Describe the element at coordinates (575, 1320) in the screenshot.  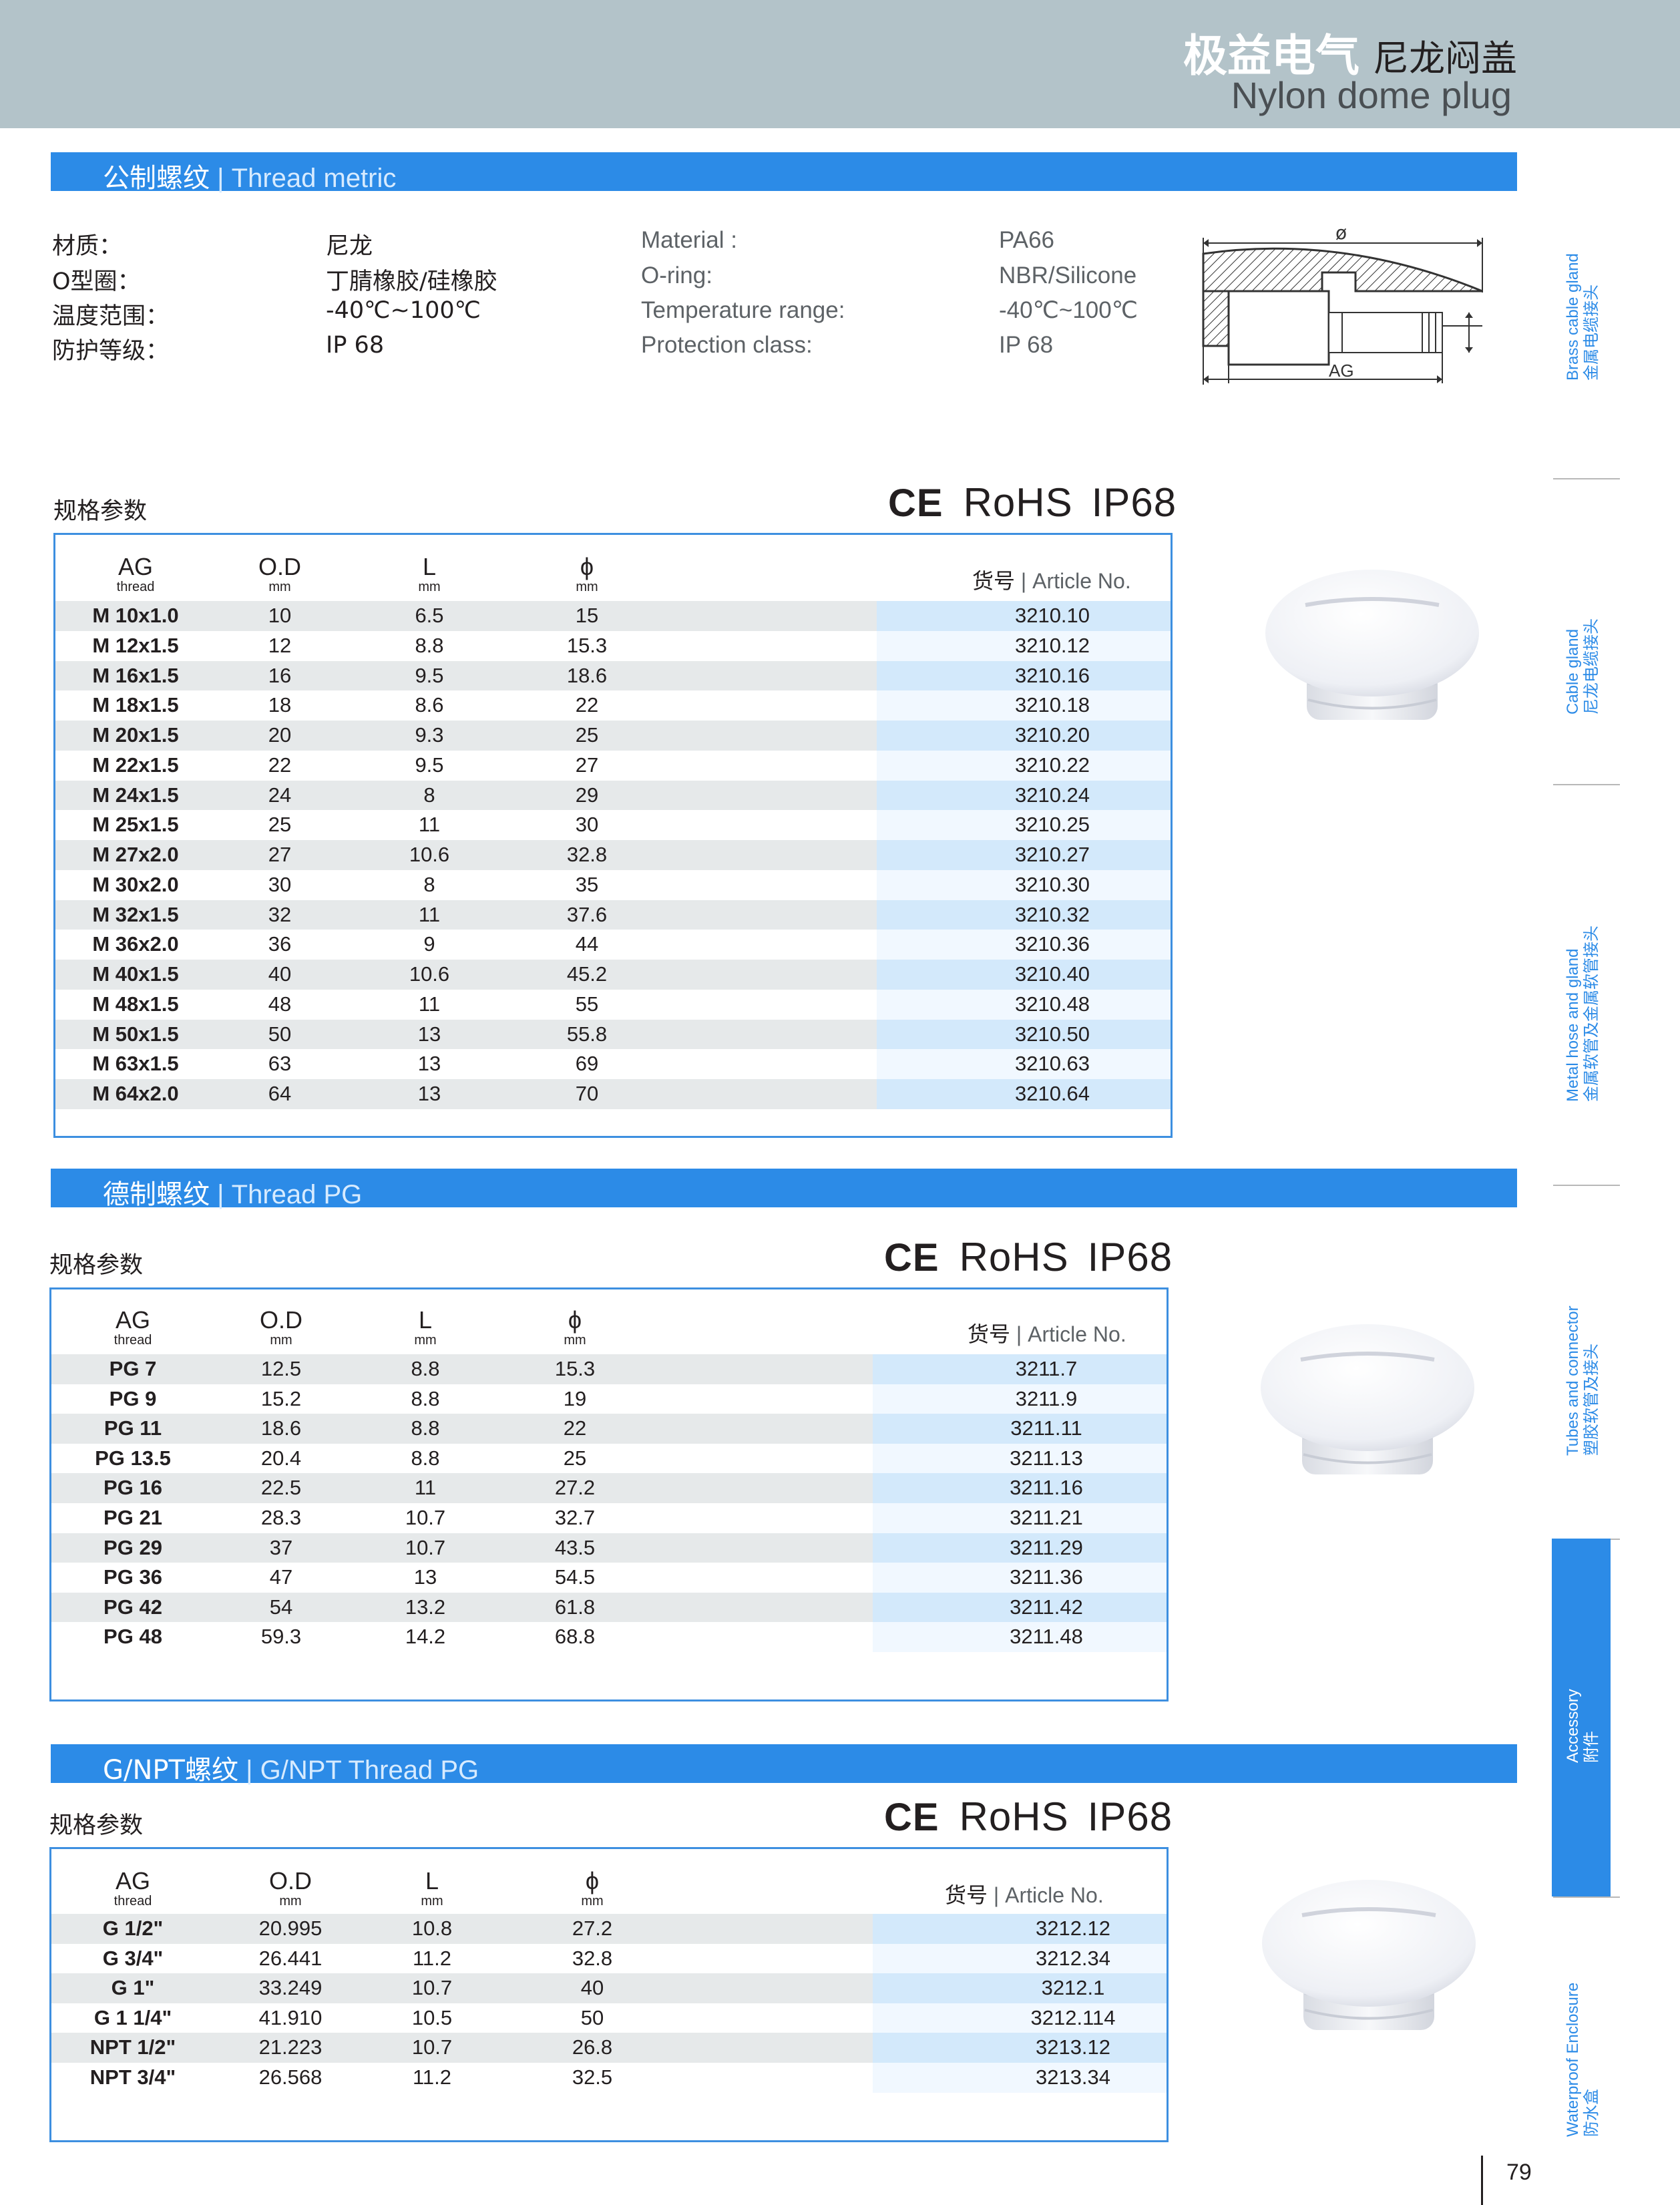
I see `col-header-label: ϕ` at that location.